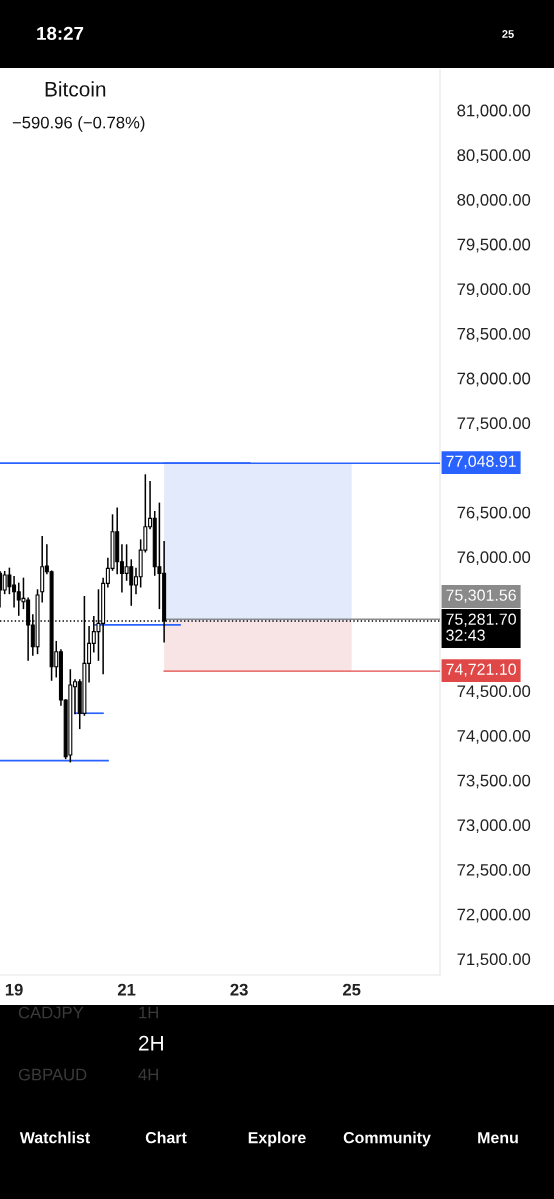 This screenshot has height=1199, width=554. Describe the element at coordinates (494, 781) in the screenshot. I see `y-tick-label: 73,500.00` at that location.